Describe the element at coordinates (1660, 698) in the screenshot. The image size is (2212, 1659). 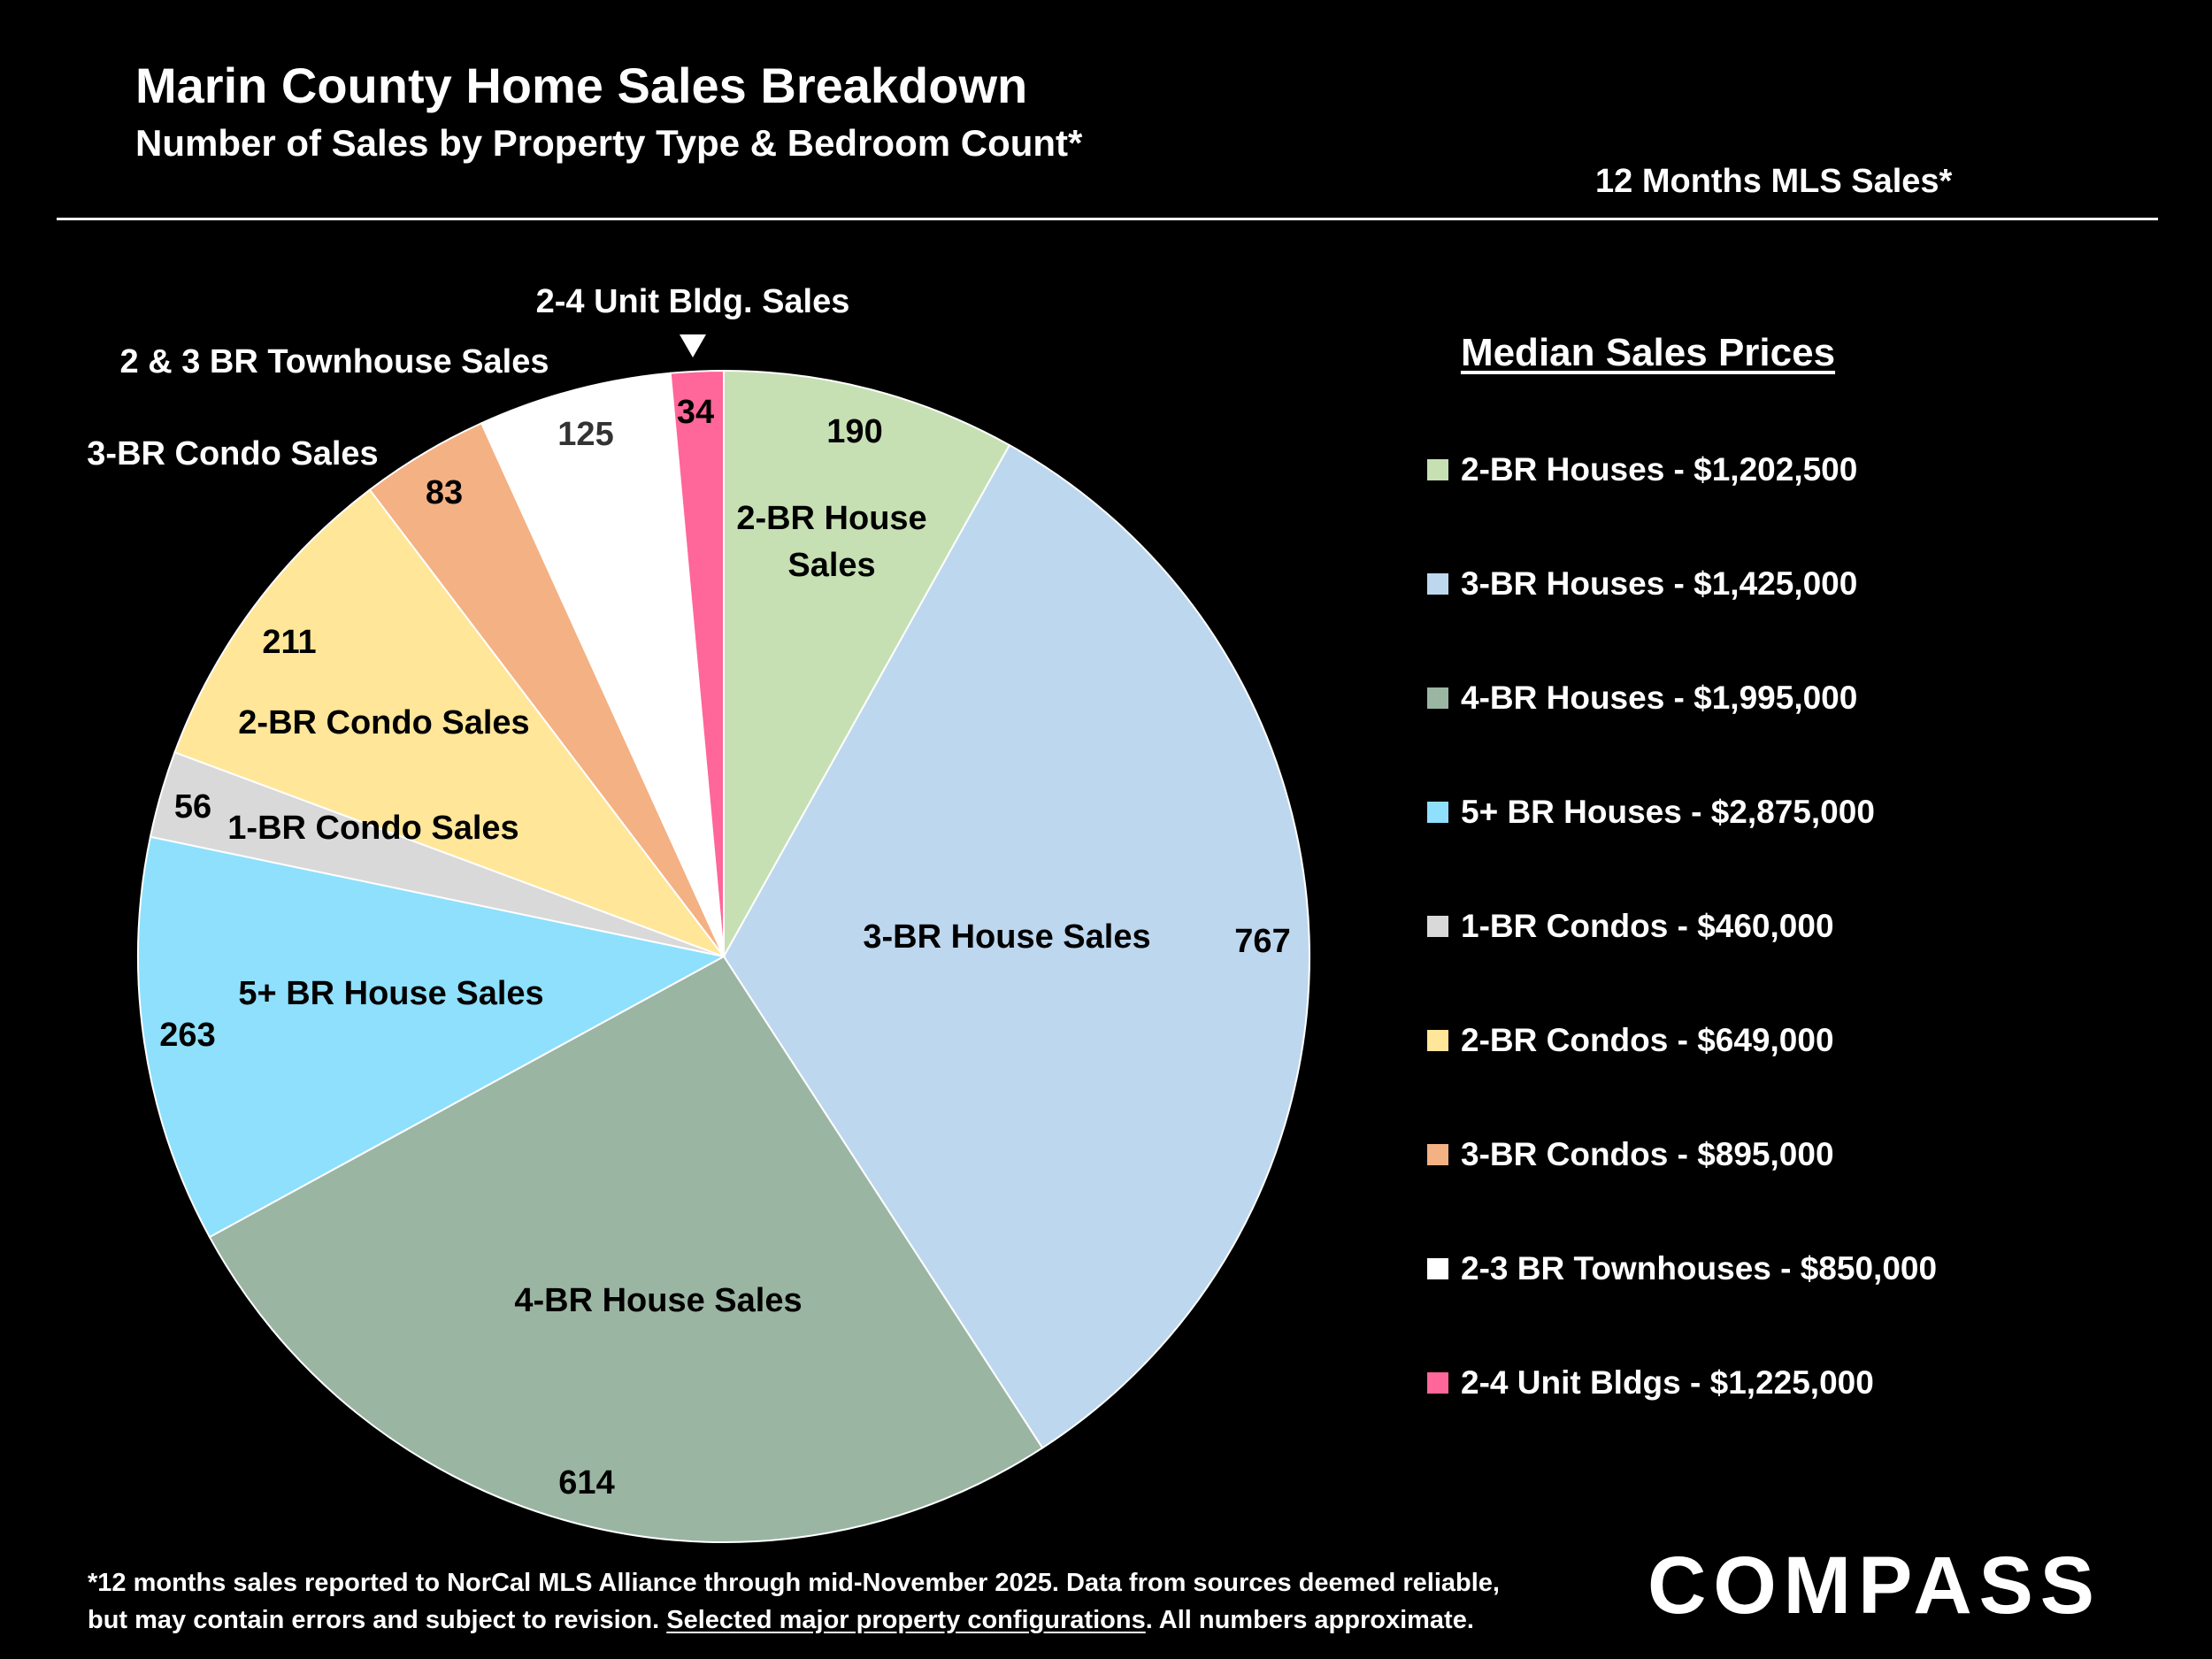
I see `legend-label: 4-BR Houses - $1,995,000` at that location.